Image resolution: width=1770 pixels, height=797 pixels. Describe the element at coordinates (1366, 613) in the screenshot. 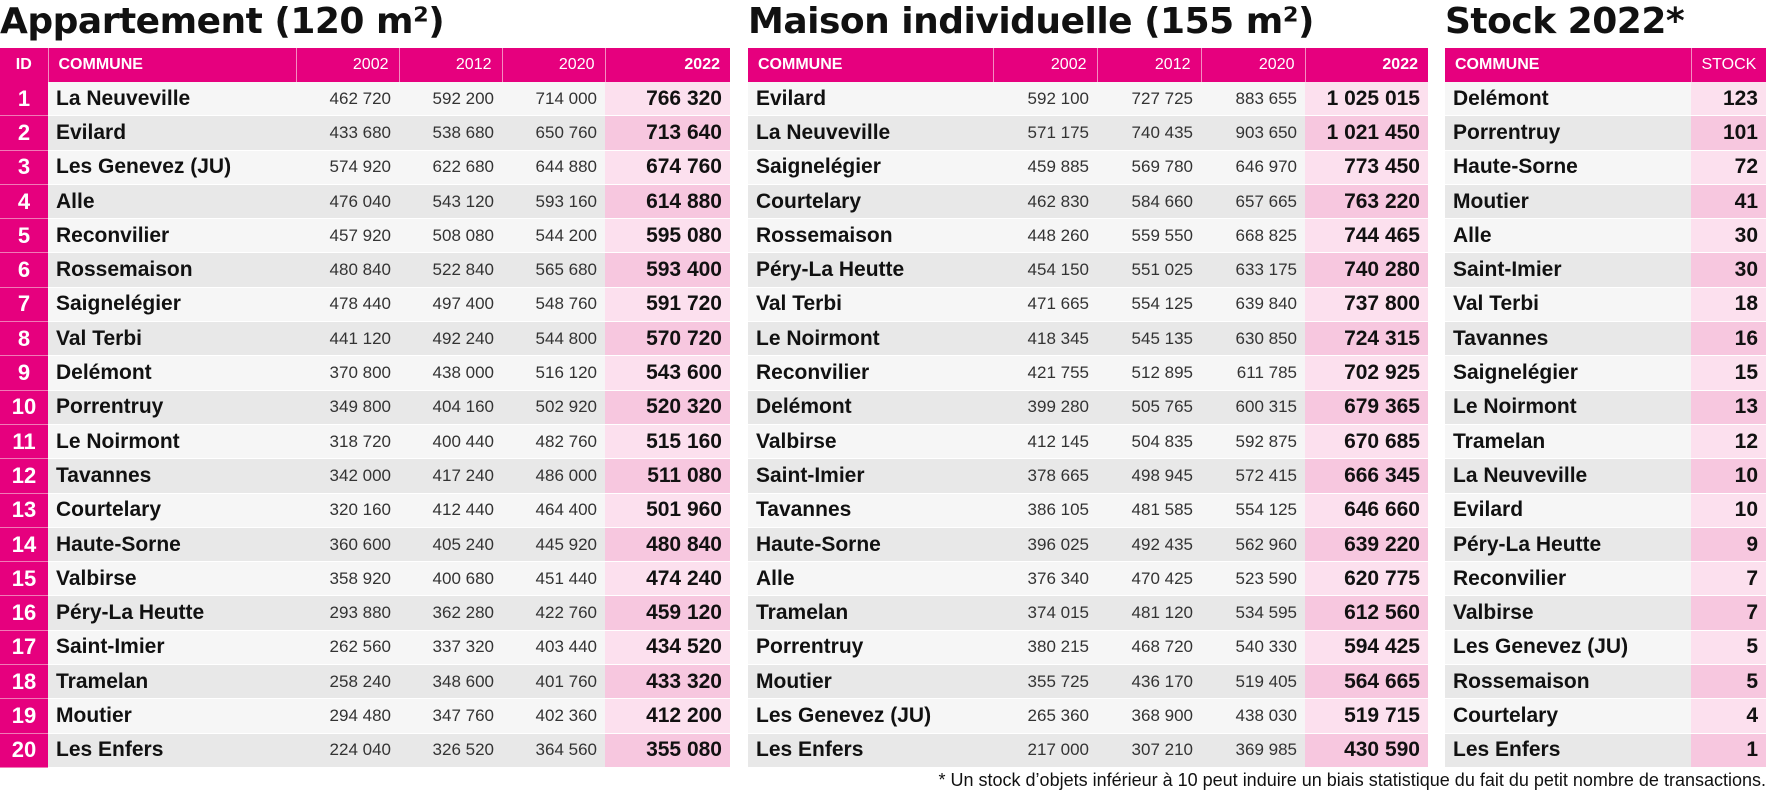

I see `price-2022-cell: 612 560` at that location.